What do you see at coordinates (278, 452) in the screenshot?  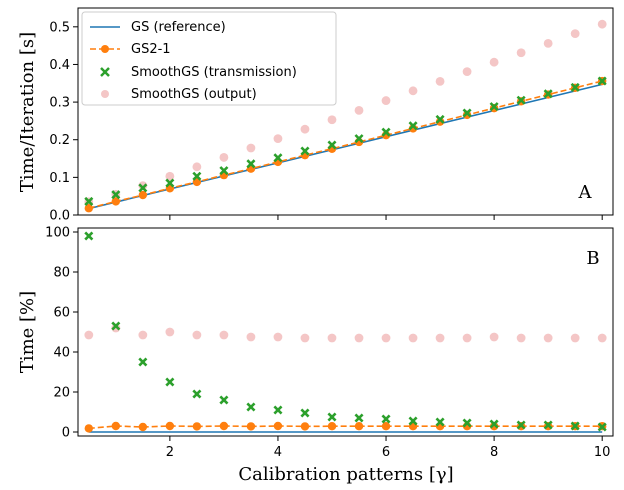 I see `panel-b-xtick-label: 4` at bounding box center [278, 452].